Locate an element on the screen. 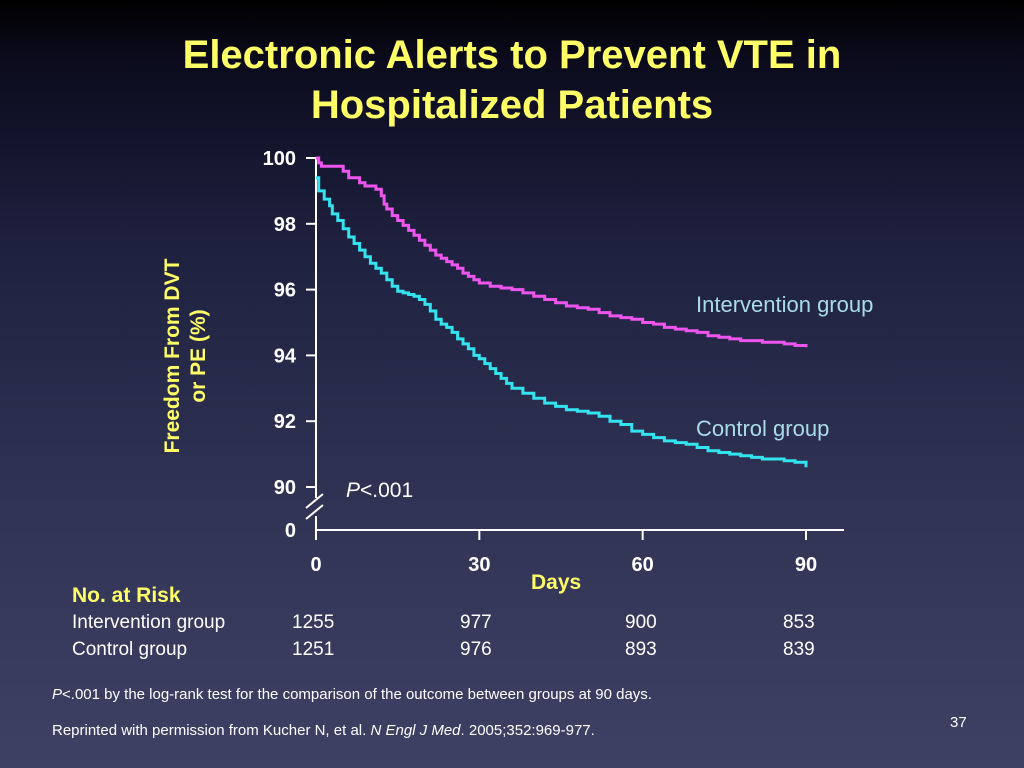  risk-table-title: No. at Risk is located at coordinates (126, 595).